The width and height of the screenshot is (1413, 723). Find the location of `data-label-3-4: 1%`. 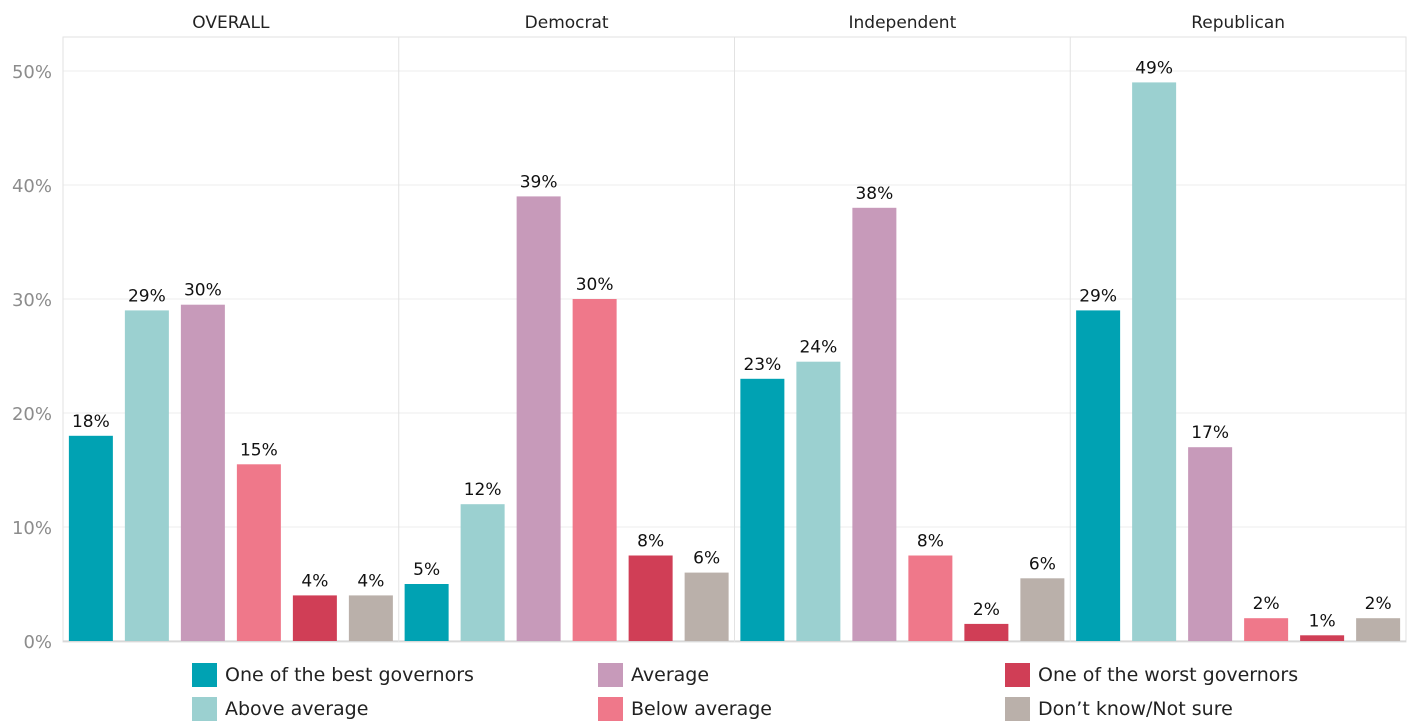

data-label-3-4: 1% is located at coordinates (1322, 621).